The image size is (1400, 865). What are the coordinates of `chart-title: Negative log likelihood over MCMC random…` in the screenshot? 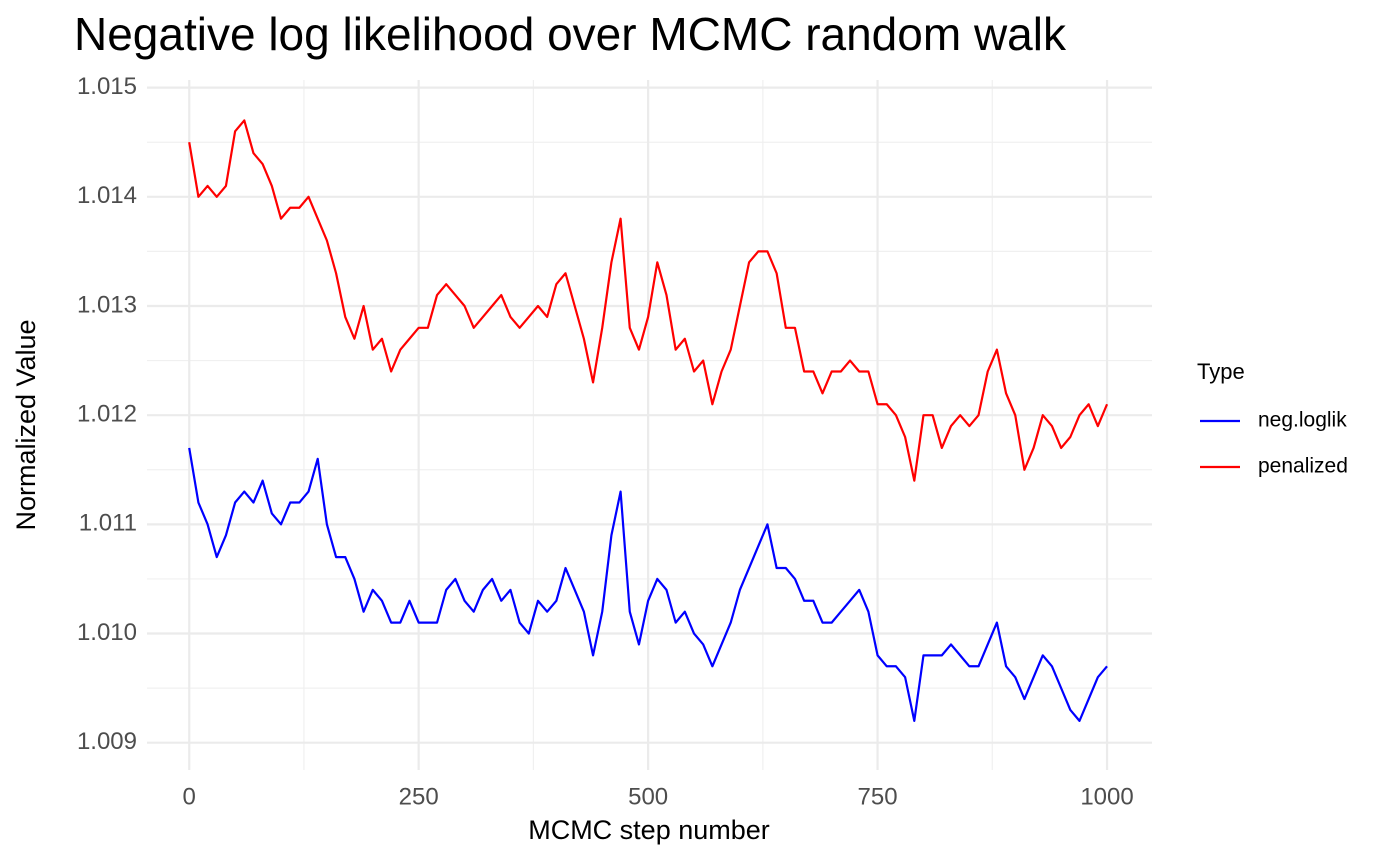 It's located at (570, 34).